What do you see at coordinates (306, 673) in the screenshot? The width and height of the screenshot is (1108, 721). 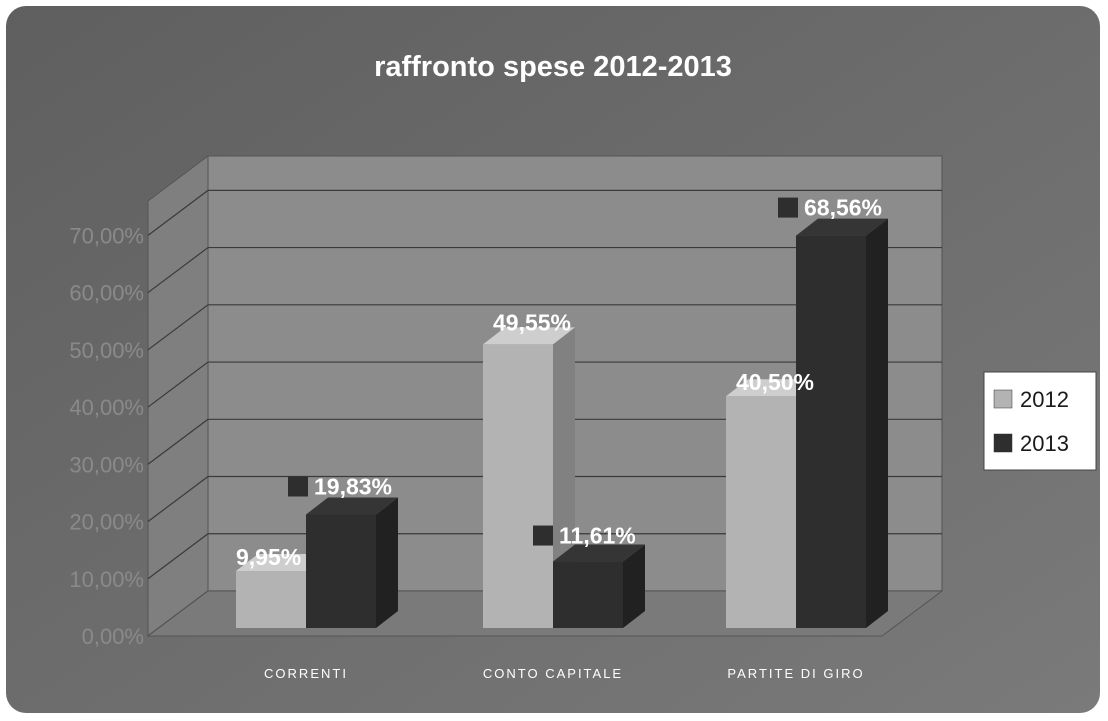 I see `x-tick-label: CORRENTI` at bounding box center [306, 673].